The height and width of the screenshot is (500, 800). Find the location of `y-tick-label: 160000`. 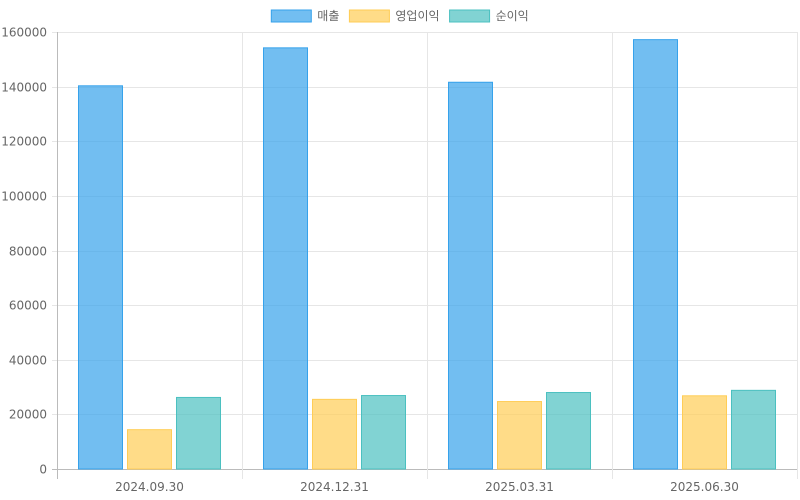

y-tick-label: 160000 is located at coordinates (24, 33).